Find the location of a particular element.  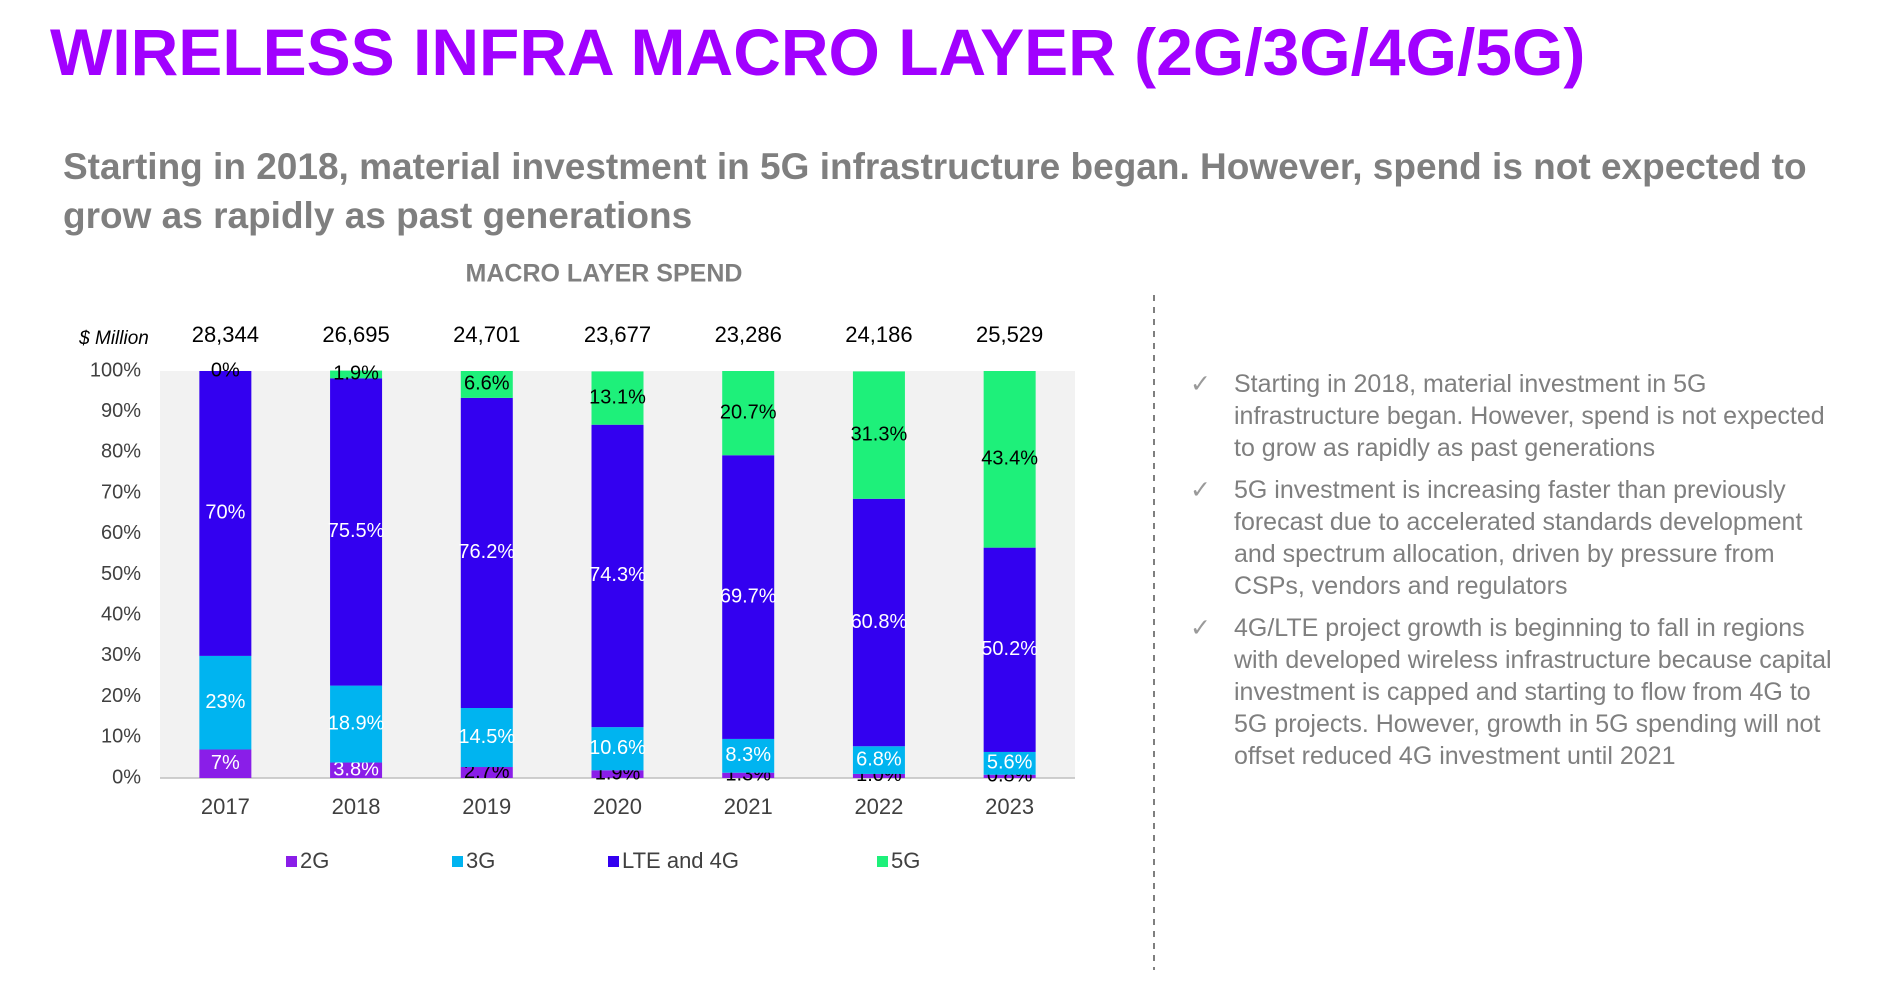

legend-label: 3G is located at coordinates (480, 860).